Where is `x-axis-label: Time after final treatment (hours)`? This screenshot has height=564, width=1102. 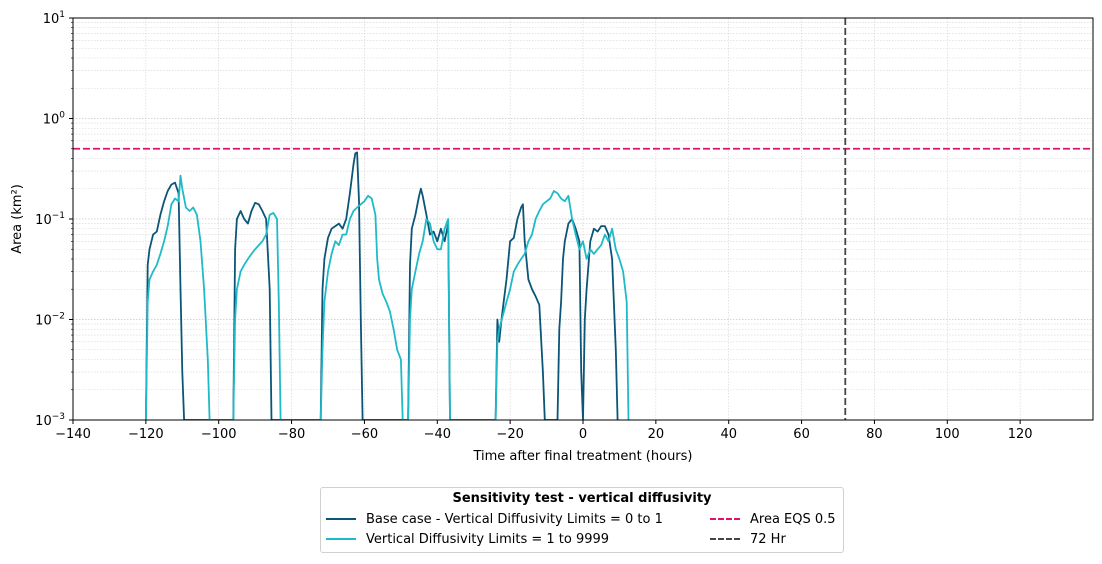 x-axis-label: Time after final treatment (hours) is located at coordinates (582, 456).